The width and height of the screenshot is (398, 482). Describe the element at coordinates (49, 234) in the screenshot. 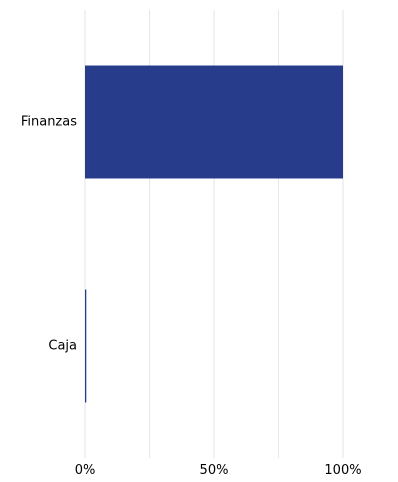

I see `category-labels: Finanzas Caja` at that location.